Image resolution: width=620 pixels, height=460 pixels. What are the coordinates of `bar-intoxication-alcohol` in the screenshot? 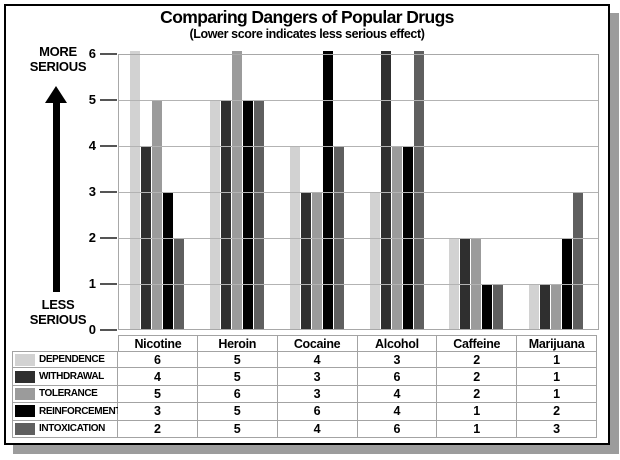 It's located at (418, 190).